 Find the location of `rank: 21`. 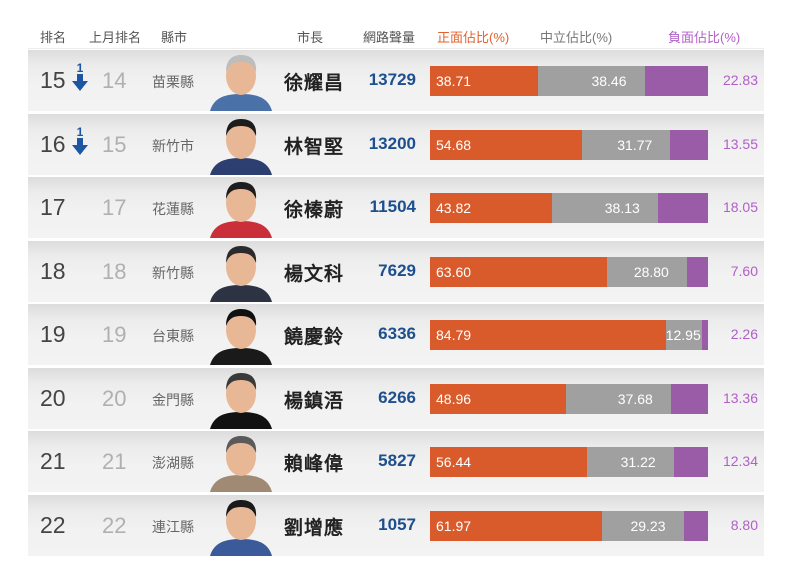

rank: 21 is located at coordinates (53, 461).